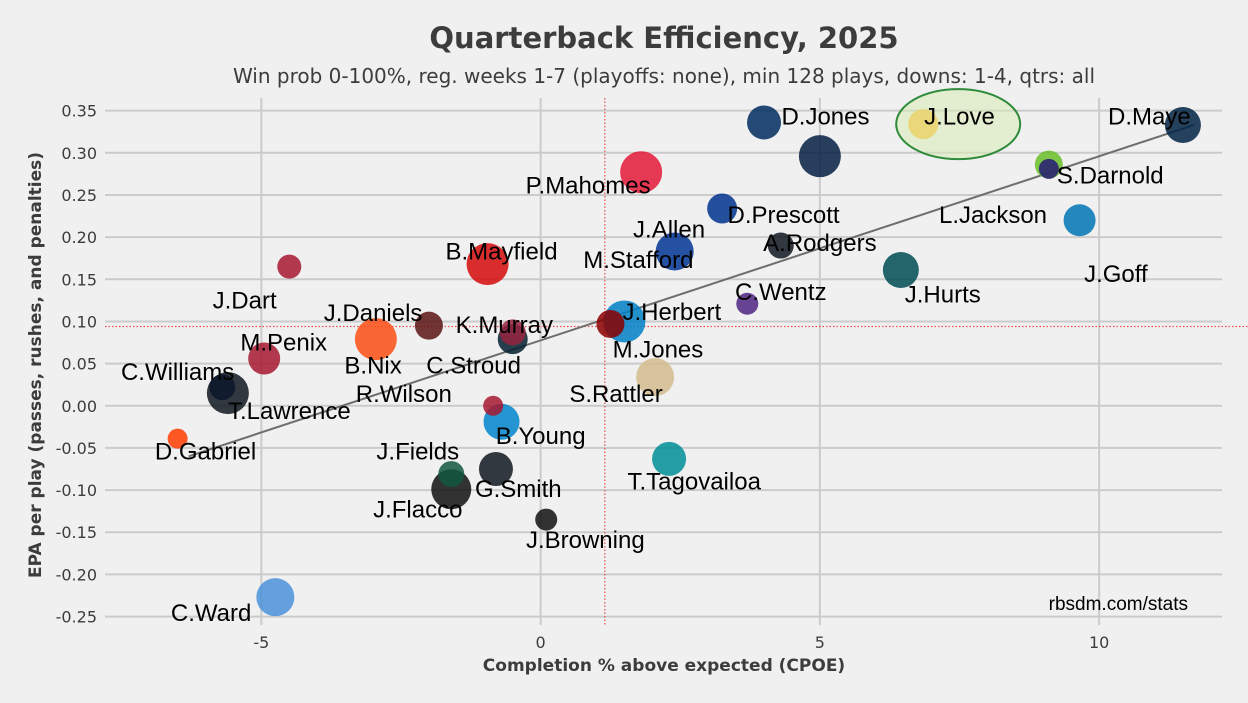 The width and height of the screenshot is (1248, 703). What do you see at coordinates (76, 574) in the screenshot?
I see `y-tick-label: -0.20` at bounding box center [76, 574].